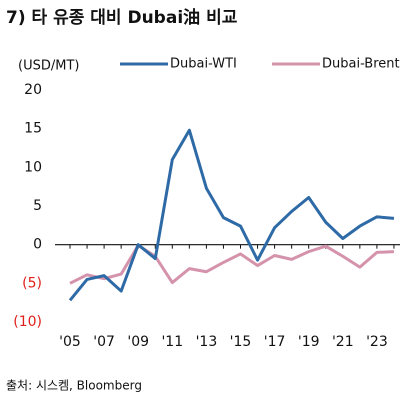 This screenshot has height=401, width=420. Describe the element at coordinates (232, 264) in the screenshot. I see `line-series` at that location.